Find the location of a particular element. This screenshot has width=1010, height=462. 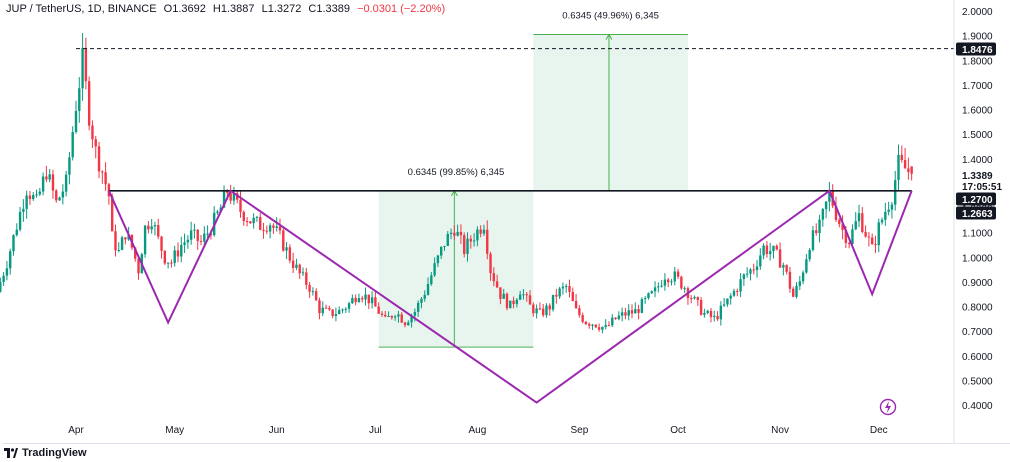

svg-text: 1.8476 is located at coordinates (977, 50).